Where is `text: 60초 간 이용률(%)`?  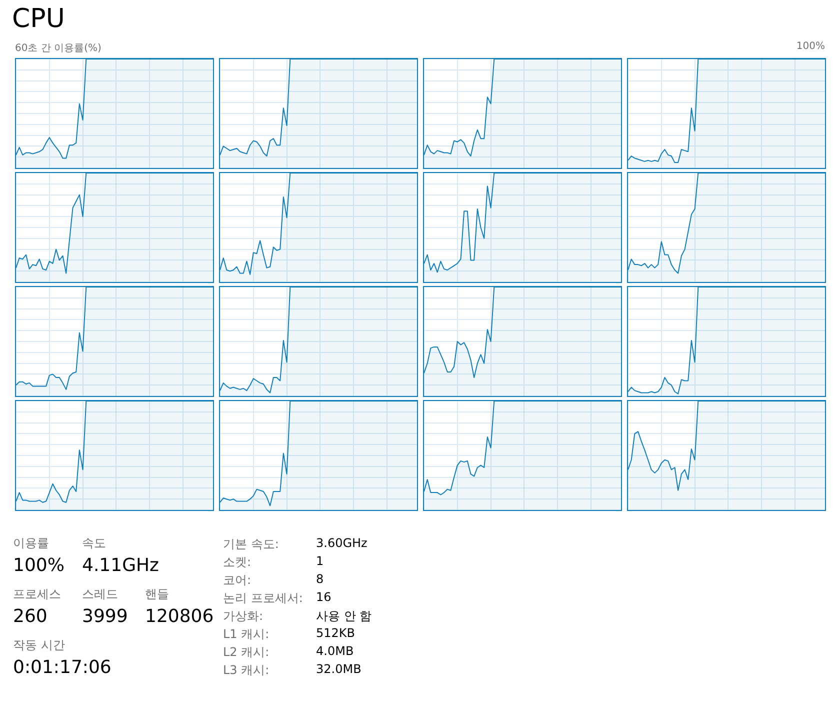
text: 60초 간 이용률(%) is located at coordinates (58, 48).